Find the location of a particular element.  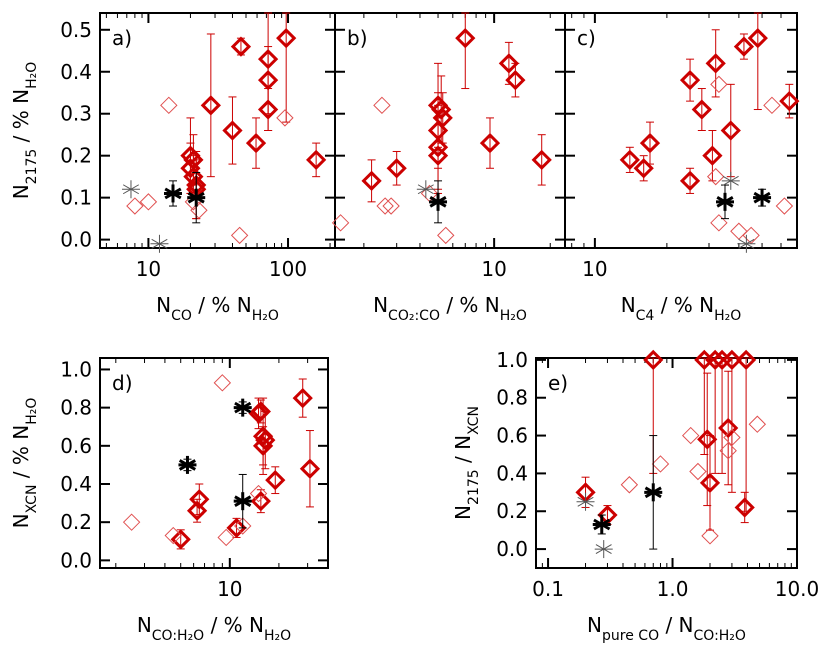

y-tick-label: 0.8 is located at coordinates (76, 408).